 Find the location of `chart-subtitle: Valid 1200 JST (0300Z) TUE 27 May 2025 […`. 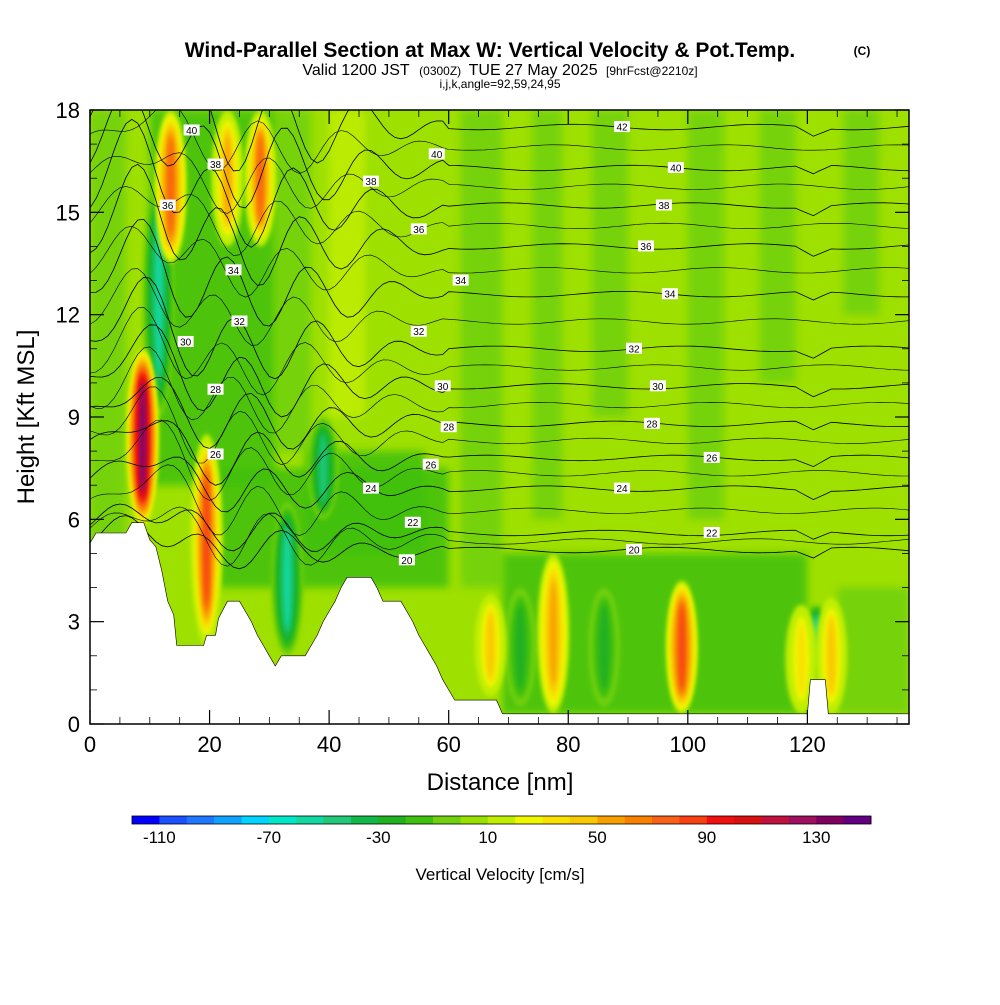

chart-subtitle: Valid 1200 JST (0300Z) TUE 27 May 2025 [… is located at coordinates (499, 70).